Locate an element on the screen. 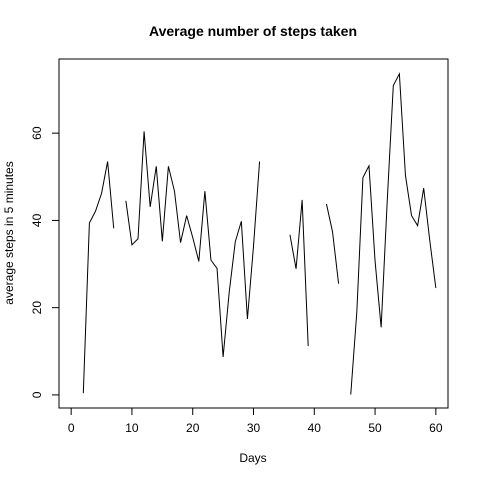 Image resolution: width=480 pixels, height=480 pixels. y-tick-label: 20 is located at coordinates (37, 308).